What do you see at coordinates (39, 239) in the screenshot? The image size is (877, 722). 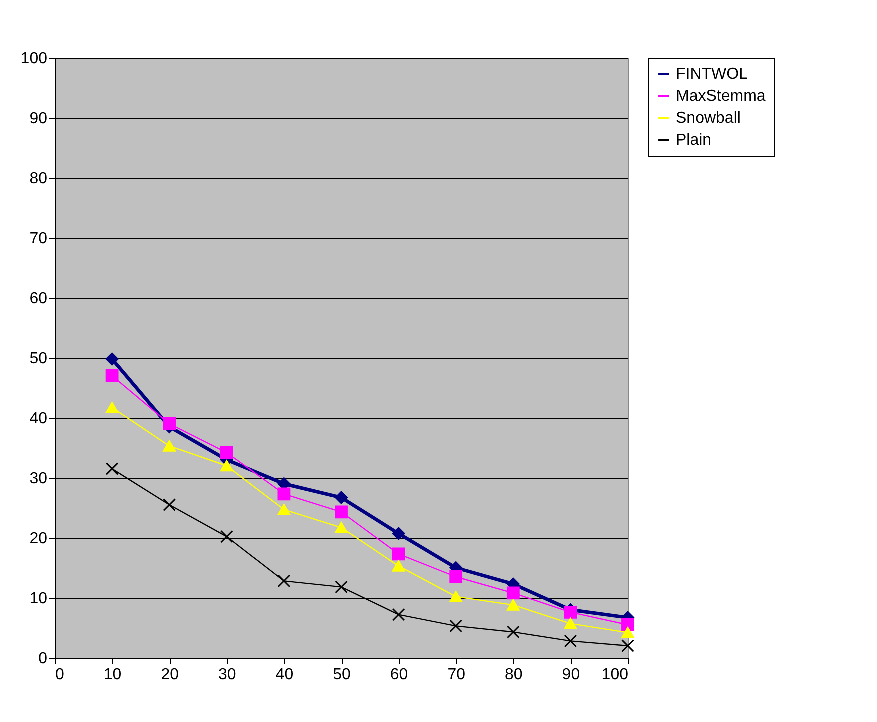 I see `y-tick-label: 70` at bounding box center [39, 239].